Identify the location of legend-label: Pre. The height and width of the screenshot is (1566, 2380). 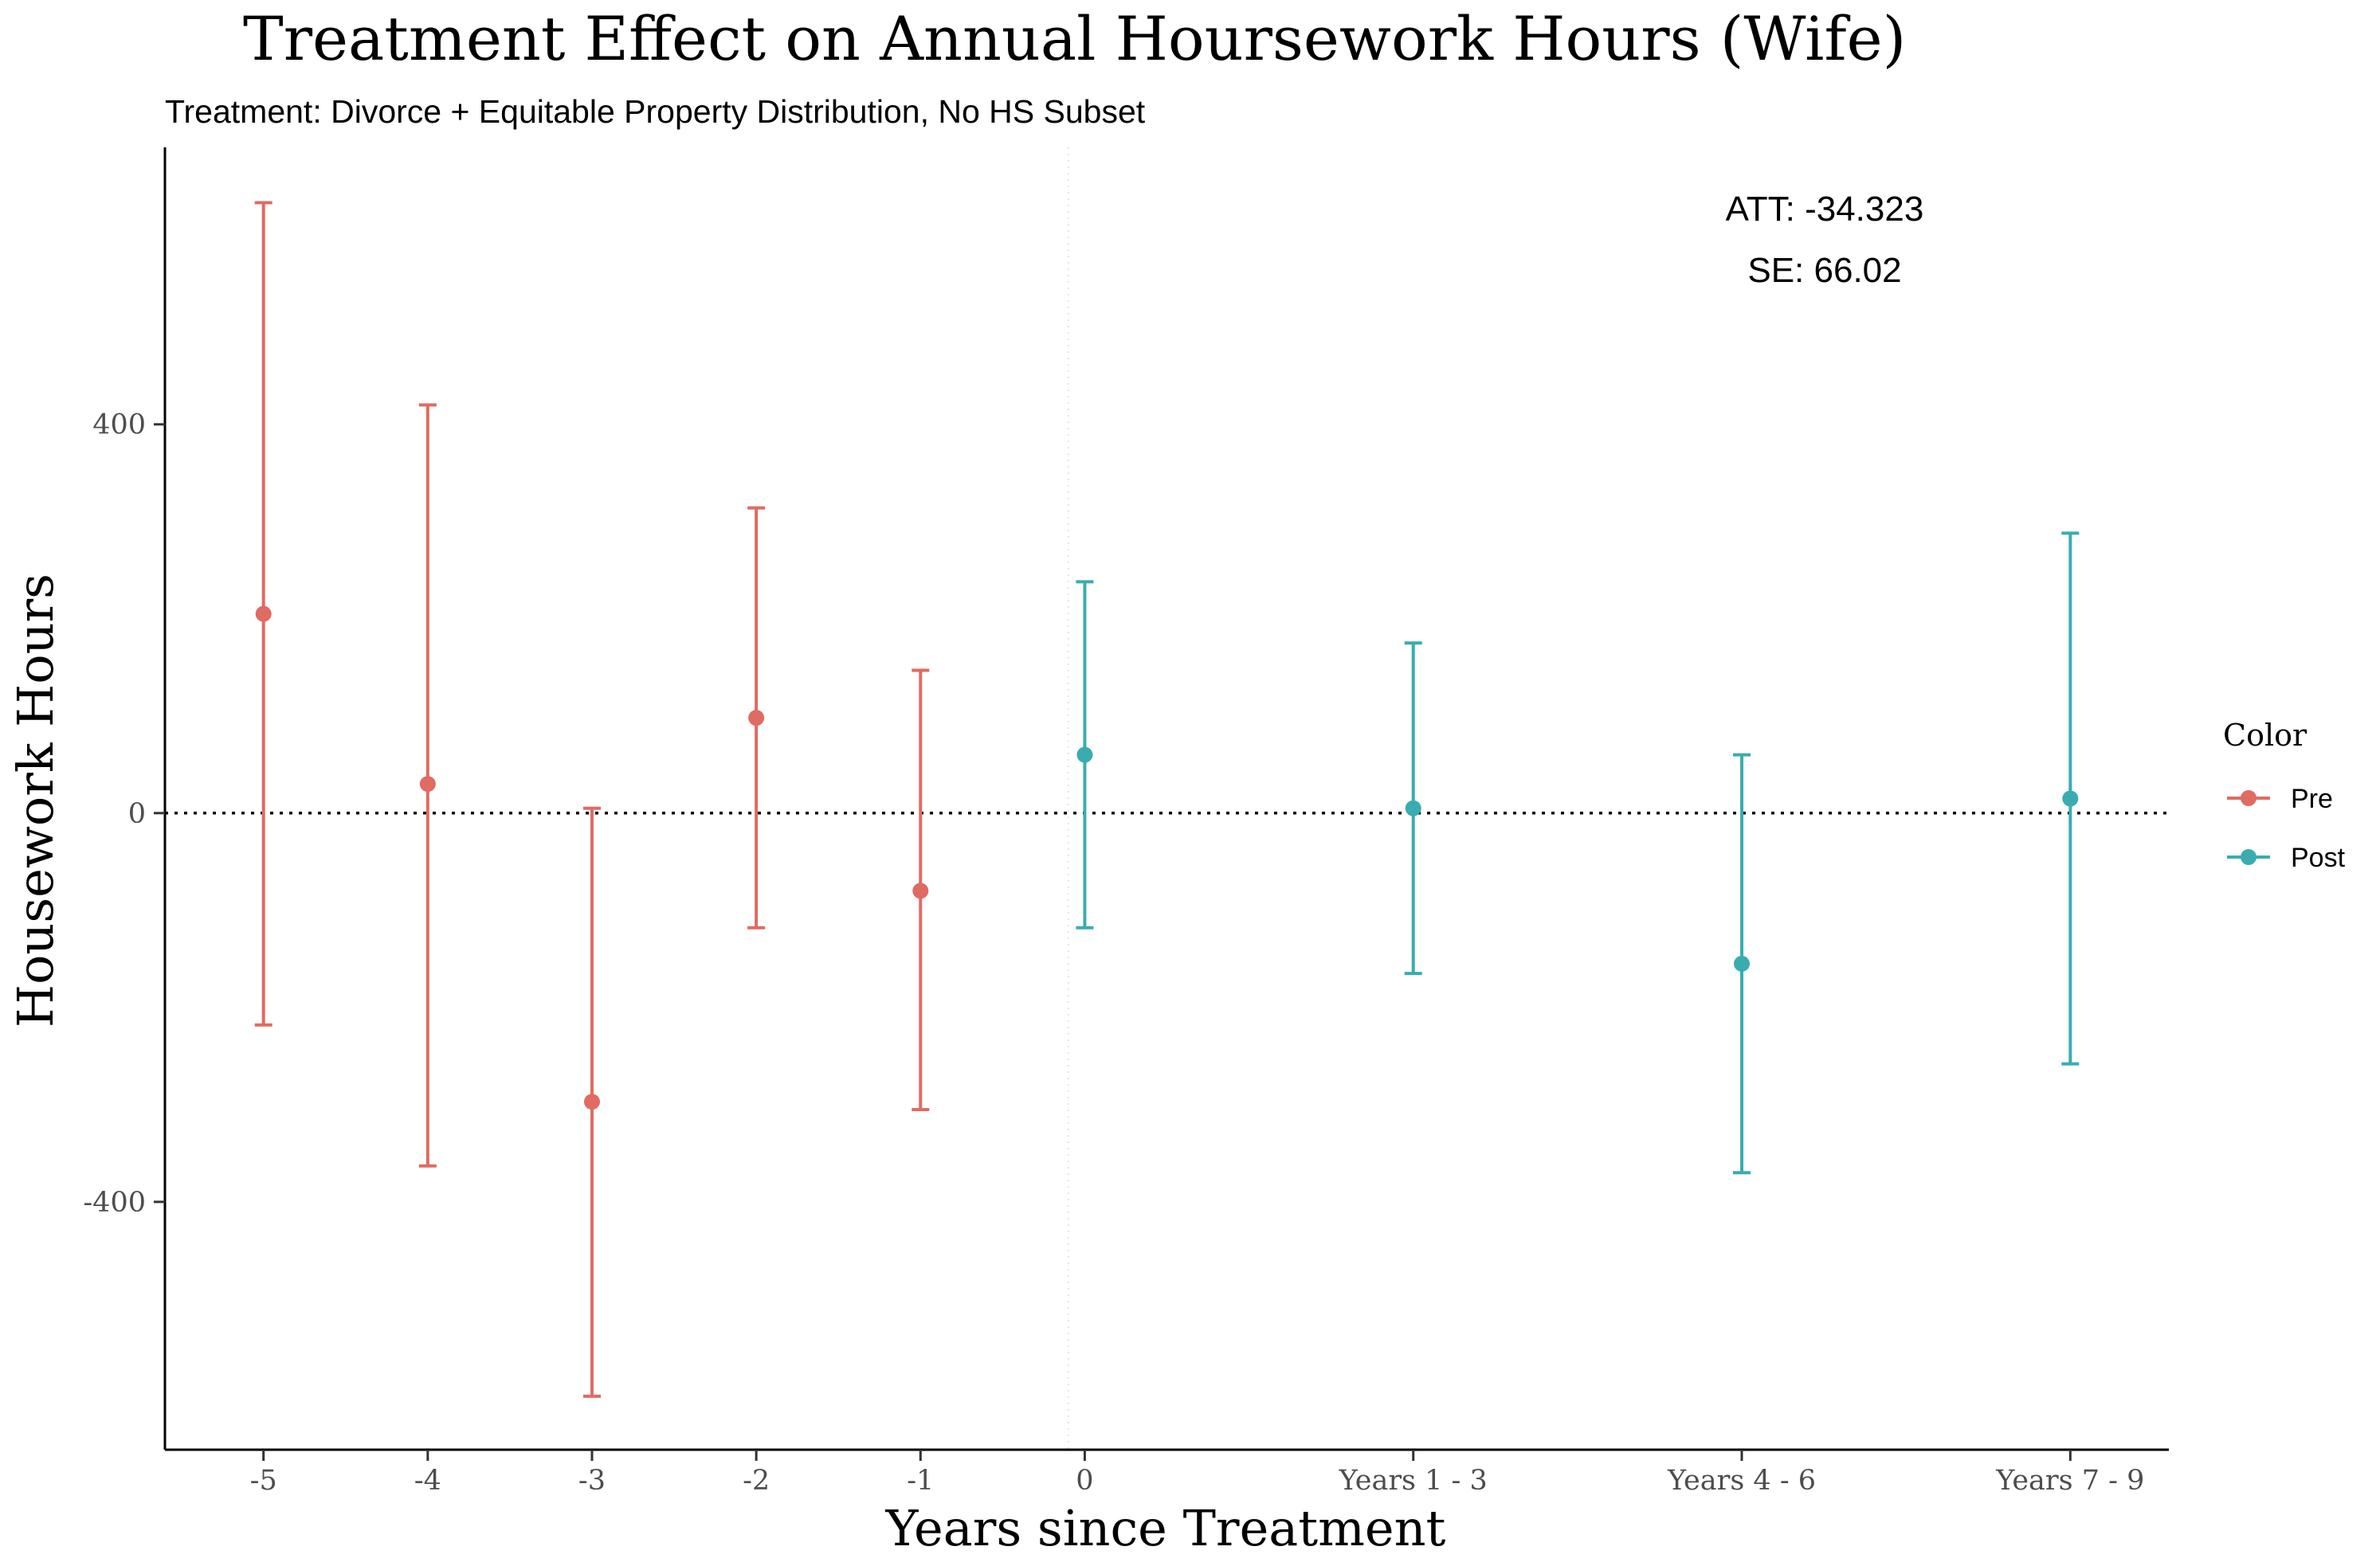
(2312, 799).